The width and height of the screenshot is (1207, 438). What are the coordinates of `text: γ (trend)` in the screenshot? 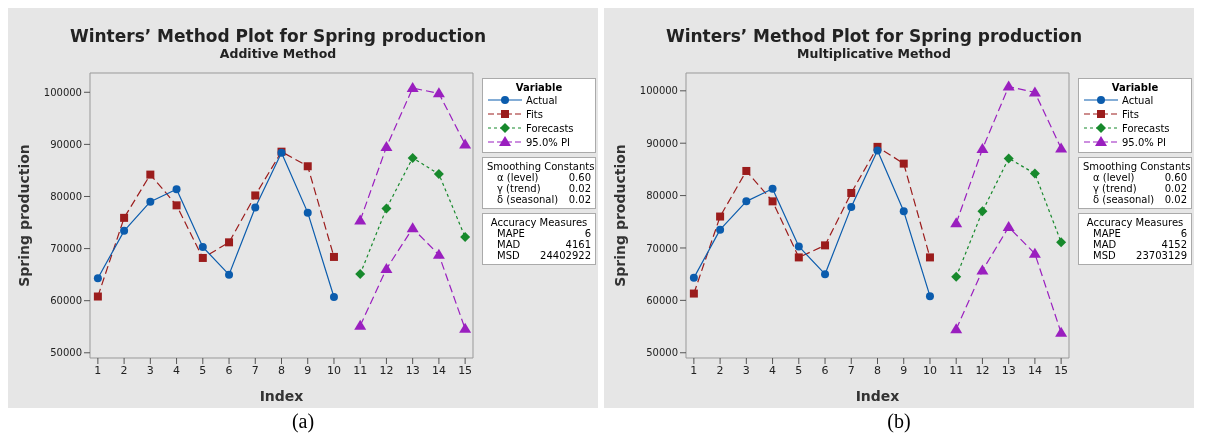 It's located at (519, 188).